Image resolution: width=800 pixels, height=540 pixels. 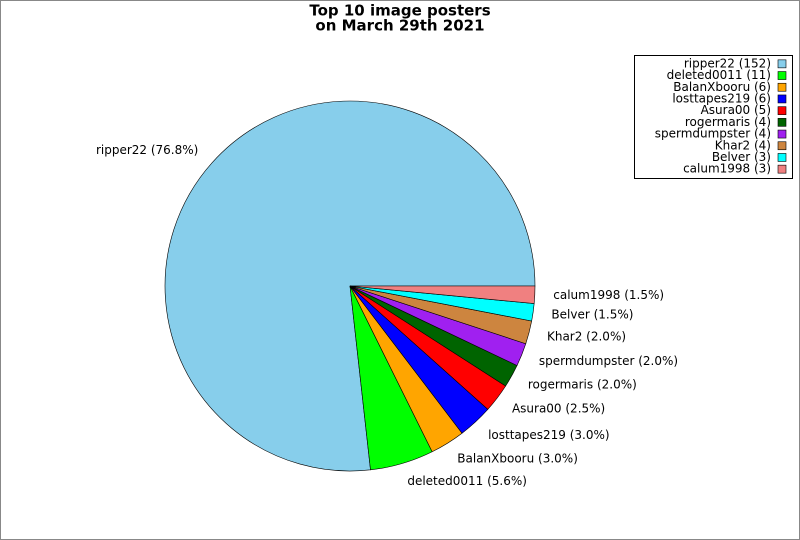 What do you see at coordinates (399, 11) in the screenshot?
I see `chart-title: Top 10 image posters` at bounding box center [399, 11].